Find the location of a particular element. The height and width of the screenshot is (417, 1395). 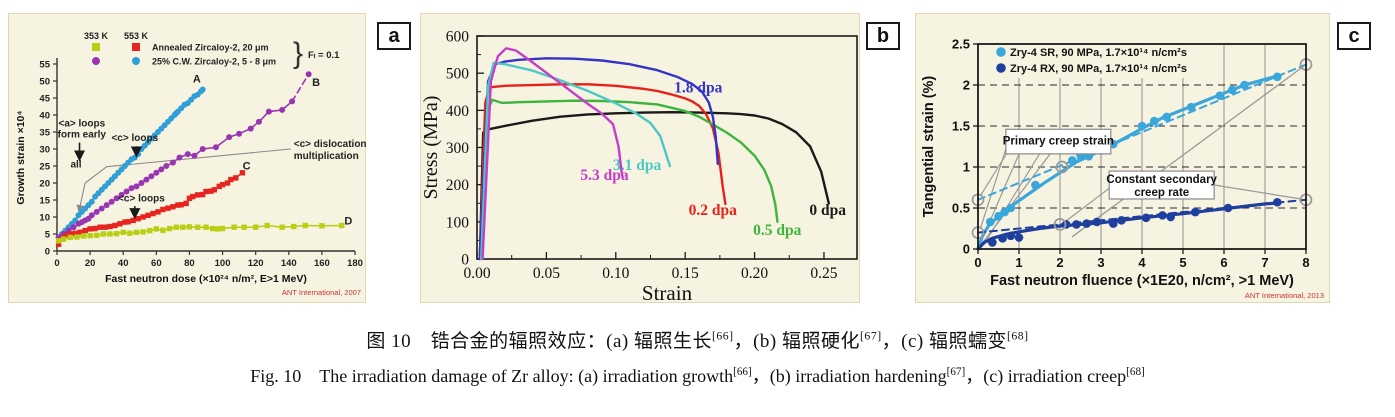

panel-a-letter: a is located at coordinates (394, 35).